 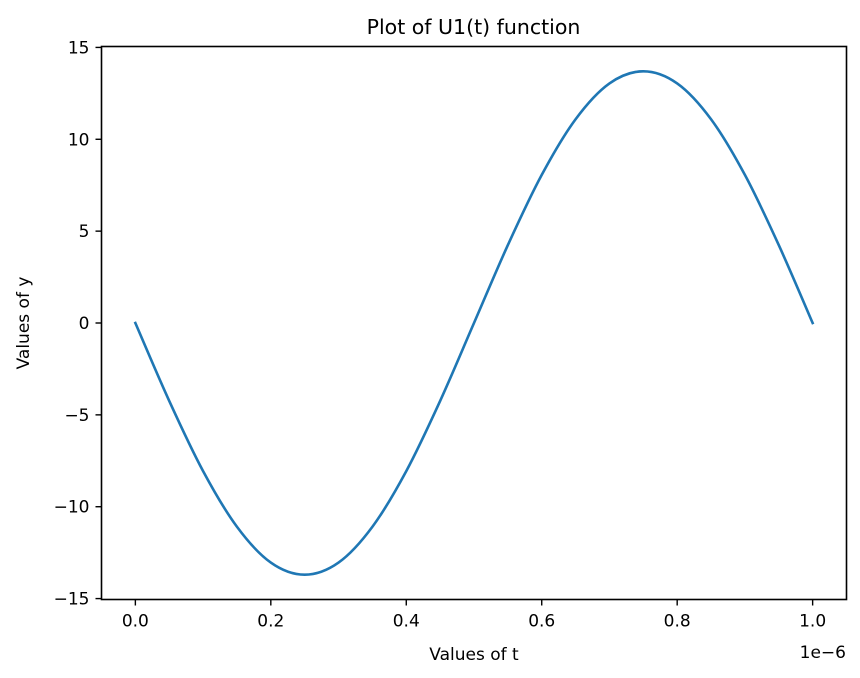 I want to click on x-axis-label: Values of t, so click(x=474, y=655).